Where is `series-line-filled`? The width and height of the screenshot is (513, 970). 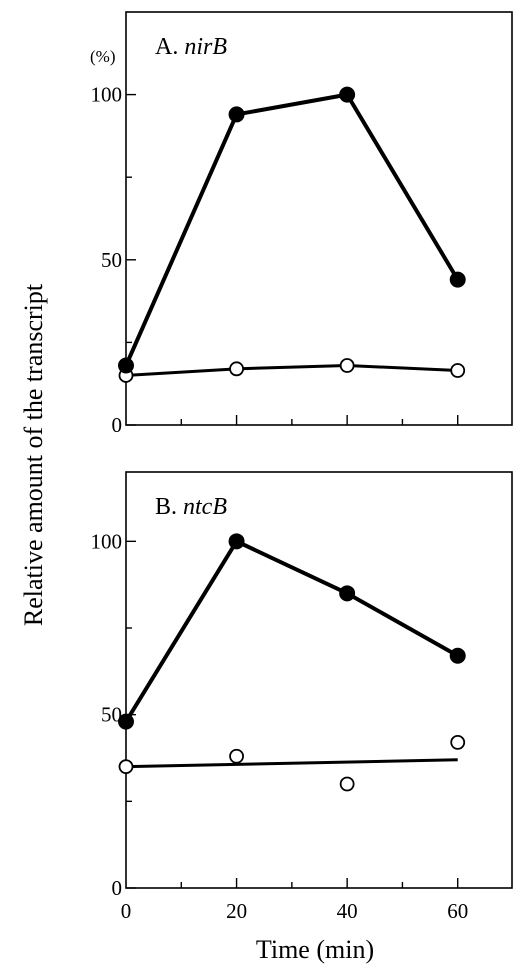 series-line-filled is located at coordinates (291, 631).